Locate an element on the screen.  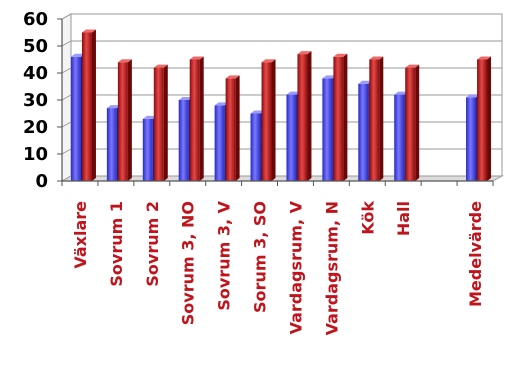
x-tick-label-11: Medelvärde is located at coordinates (475, 254).